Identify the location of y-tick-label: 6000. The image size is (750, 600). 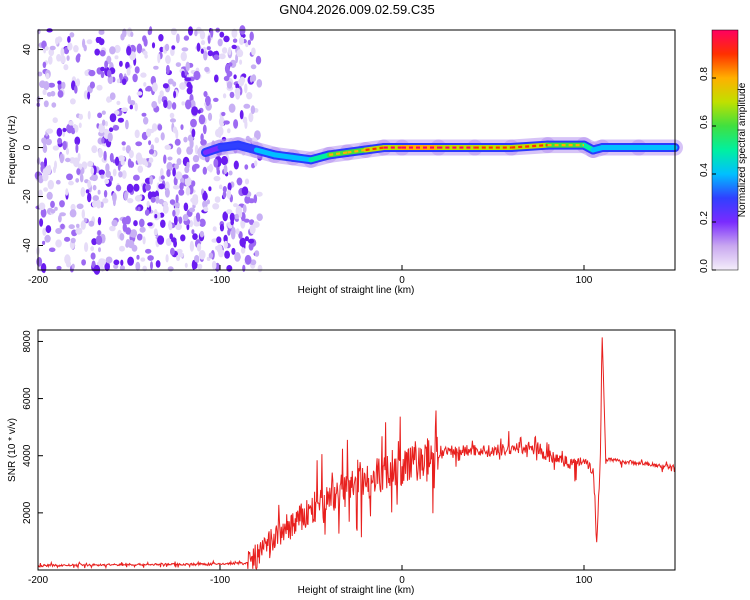
(27, 398).